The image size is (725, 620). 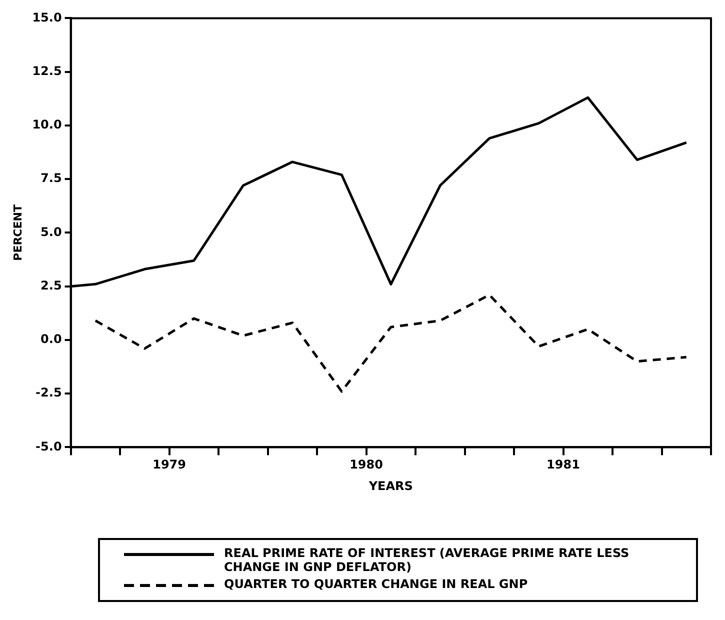 What do you see at coordinates (49, 446) in the screenshot?
I see `y-tick-label: -5.0` at bounding box center [49, 446].